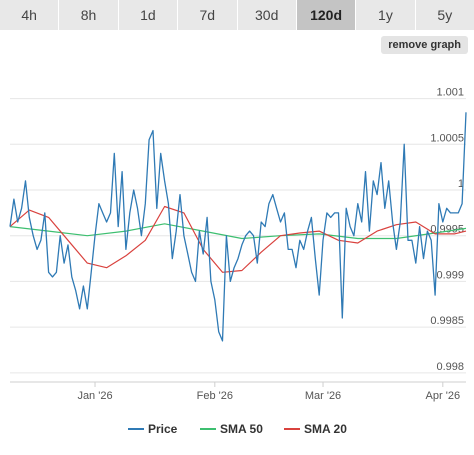 This screenshot has width=474, height=455. Describe the element at coordinates (450, 93) in the screenshot. I see `y-tick-label: 1.001` at that location.